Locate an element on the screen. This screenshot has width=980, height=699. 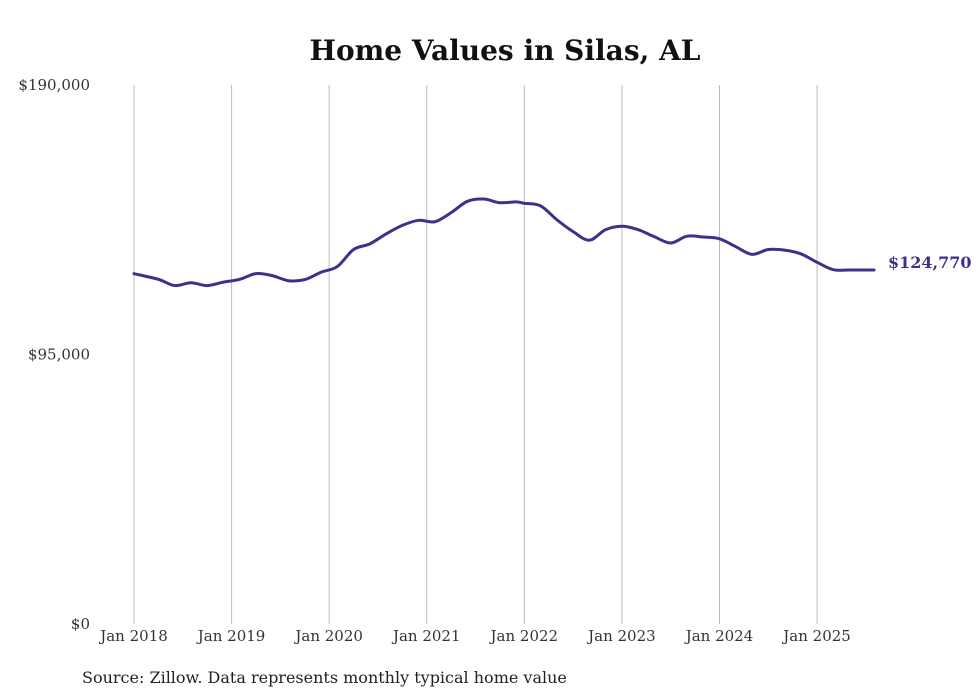
y-tick-label: $0 is located at coordinates (80, 624).